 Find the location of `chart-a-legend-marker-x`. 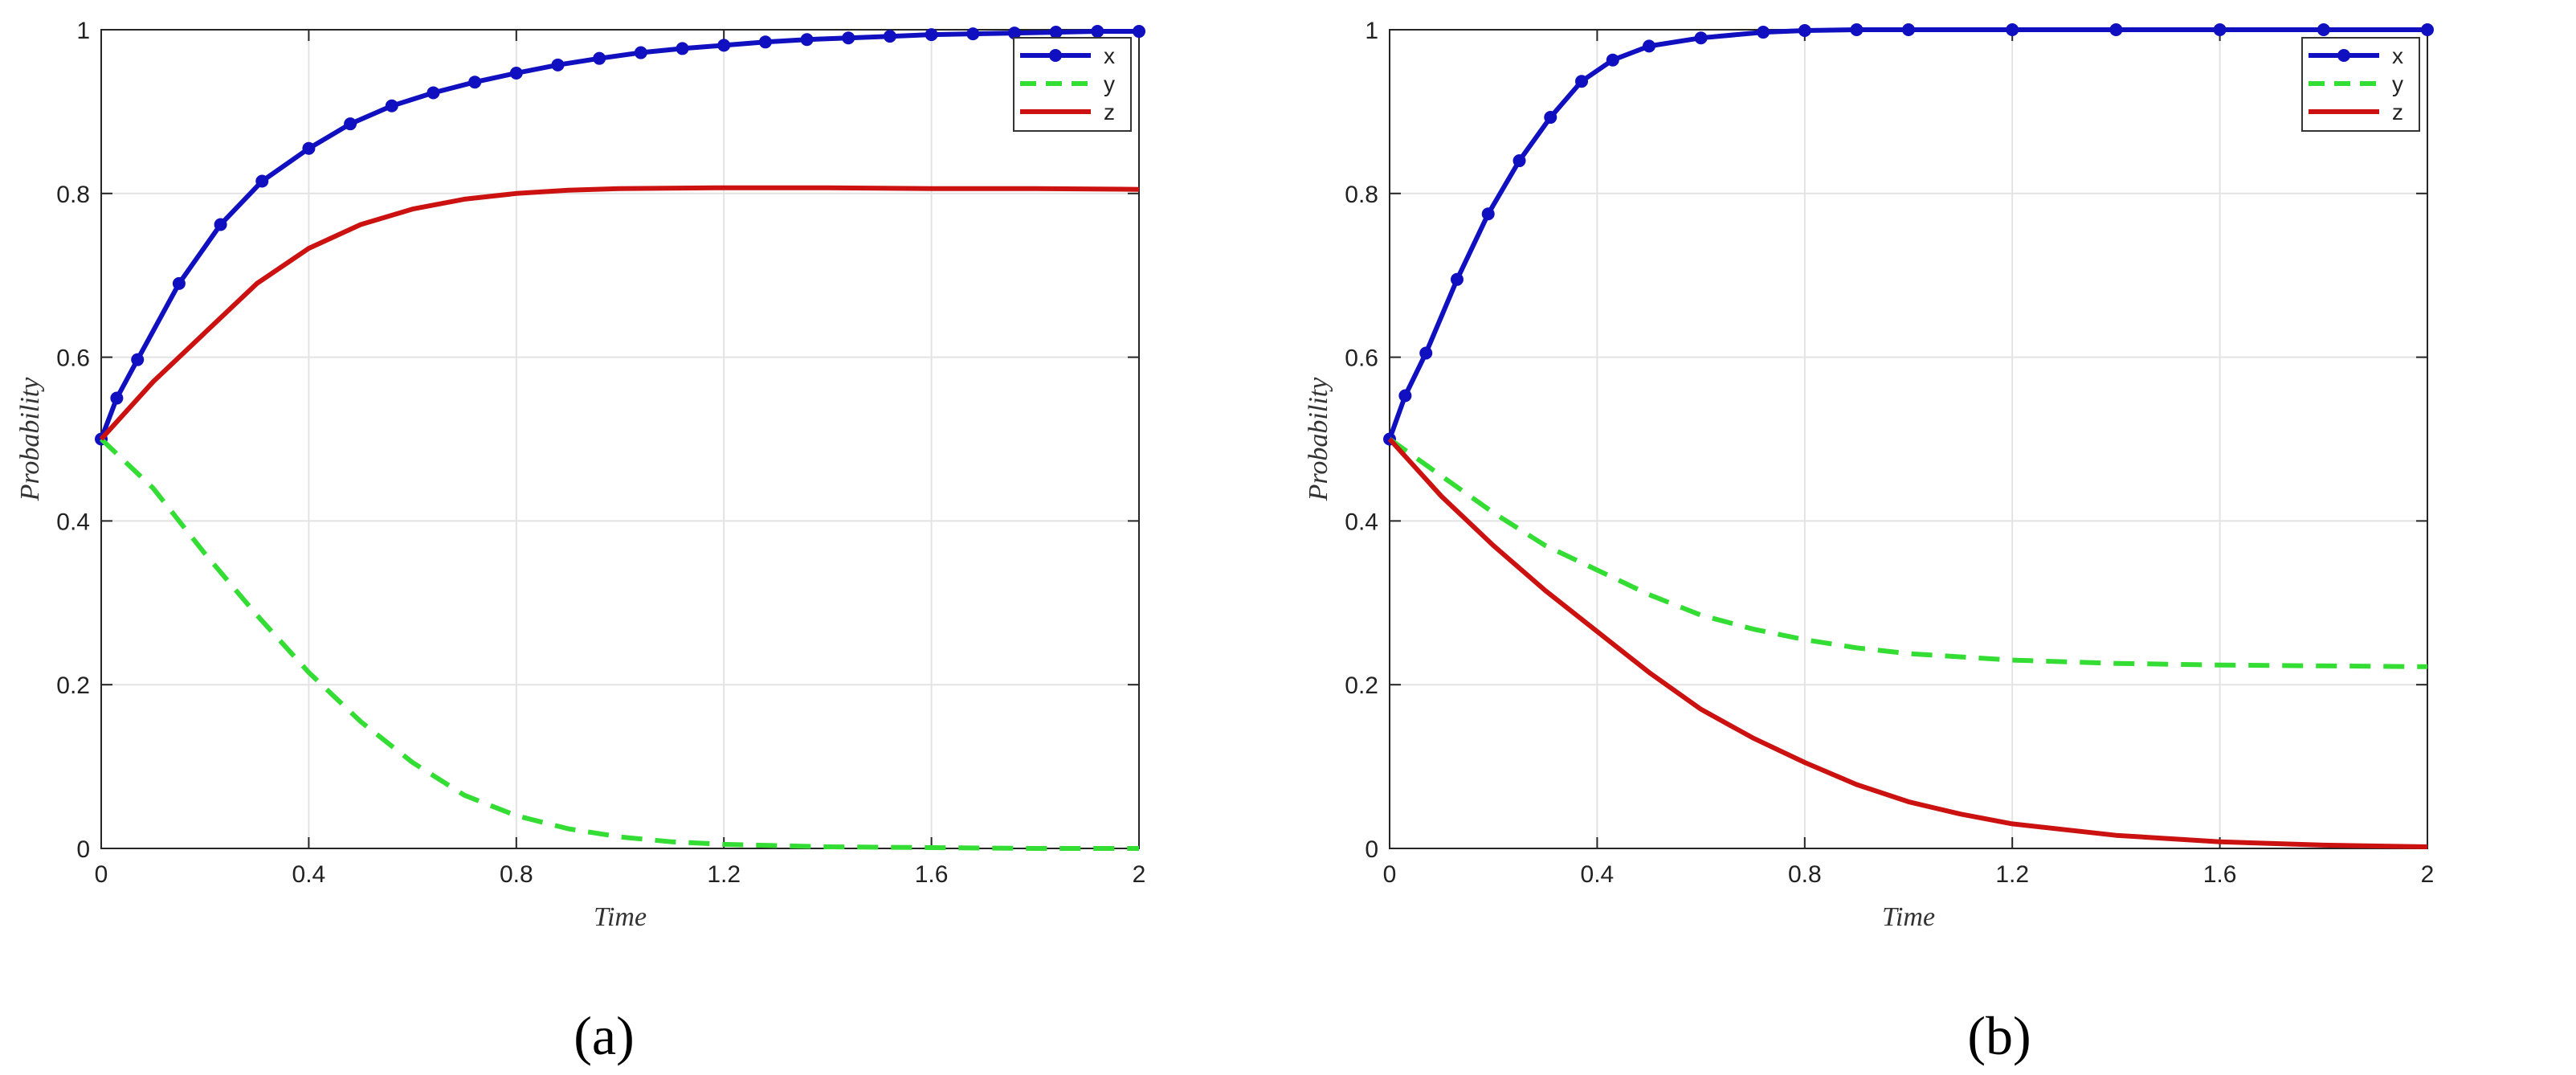

chart-a-legend-marker-x is located at coordinates (1055, 56).